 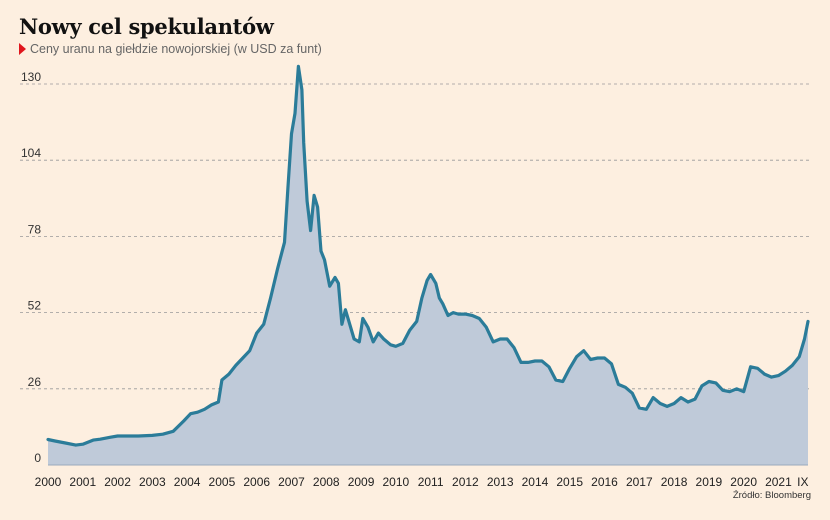 What do you see at coordinates (709, 482) in the screenshot?
I see `x-tick-label: 2019` at bounding box center [709, 482].